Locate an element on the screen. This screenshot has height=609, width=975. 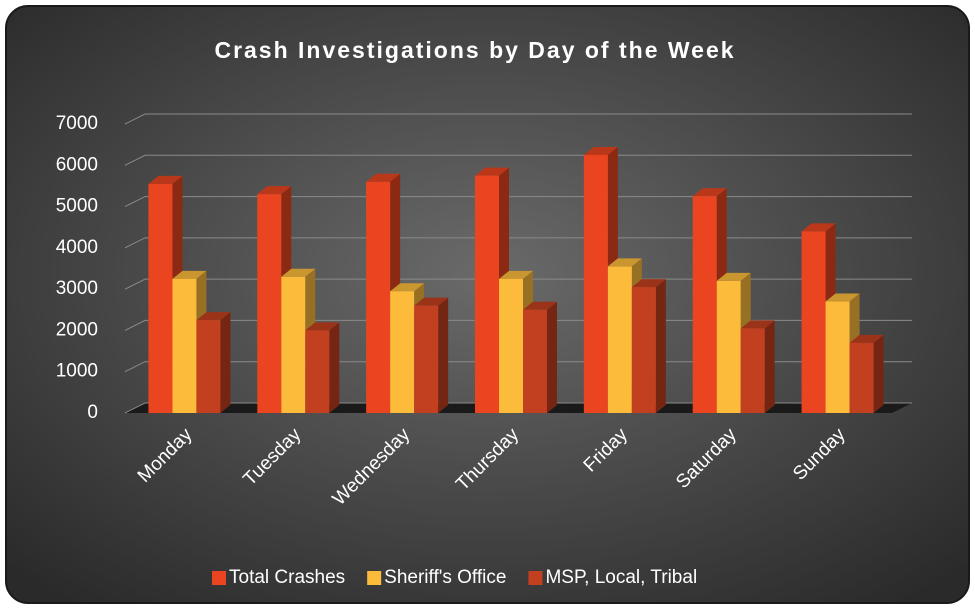
y-tick-label: 6000 is located at coordinates (77, 164).